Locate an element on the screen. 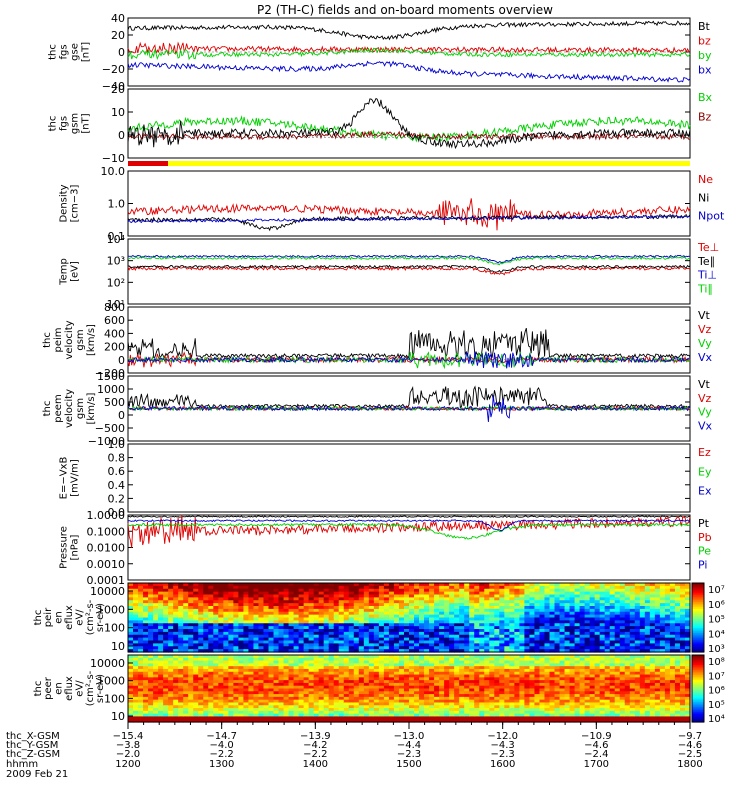  y-axis-label: [nPa] is located at coordinates (75, 547).